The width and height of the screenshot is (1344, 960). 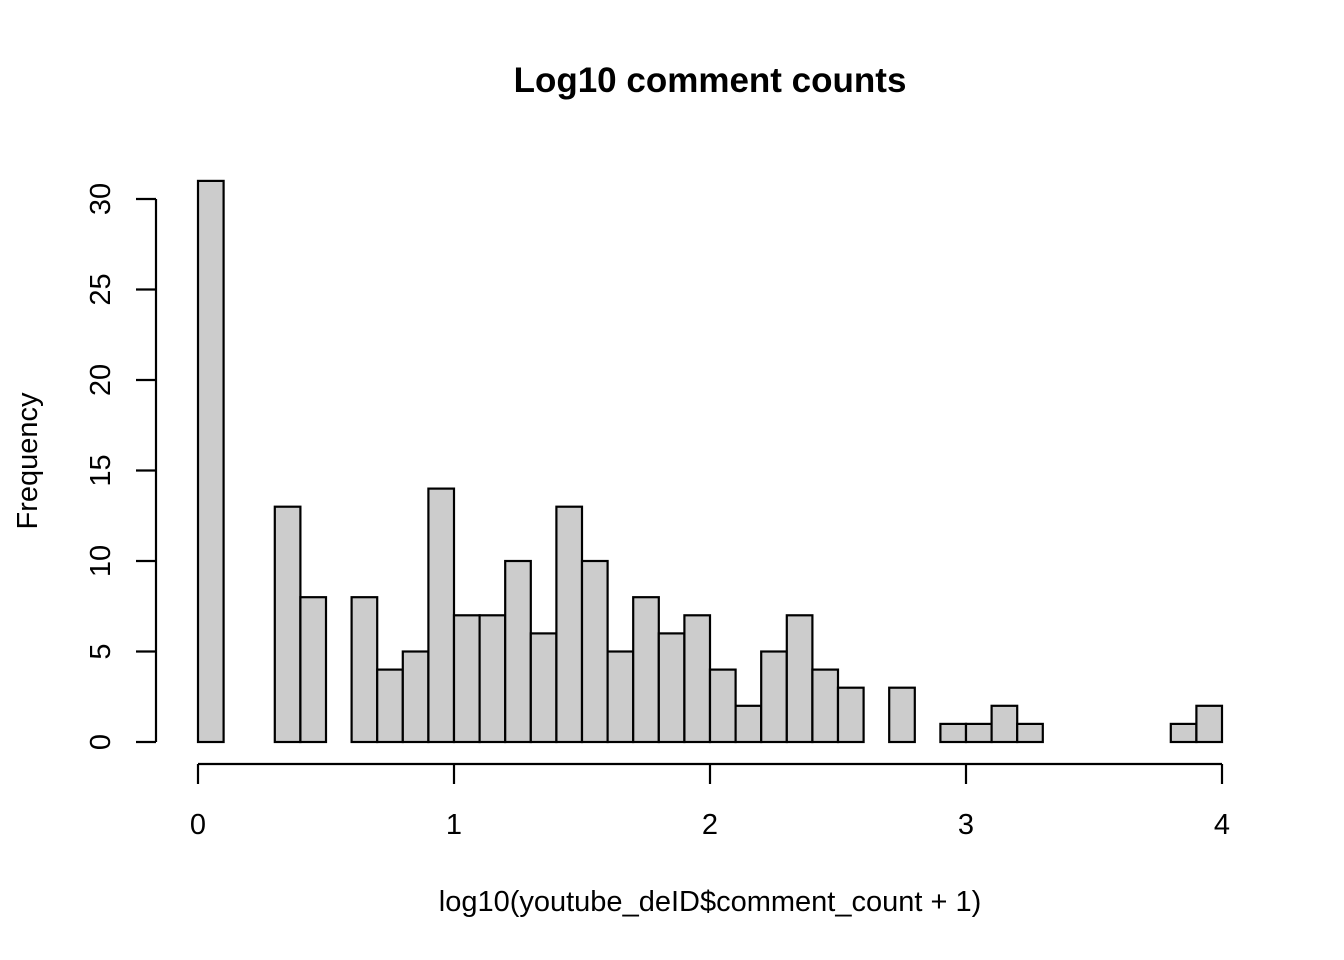 What do you see at coordinates (966, 825) in the screenshot?
I see `x-tick-label: 3` at bounding box center [966, 825].